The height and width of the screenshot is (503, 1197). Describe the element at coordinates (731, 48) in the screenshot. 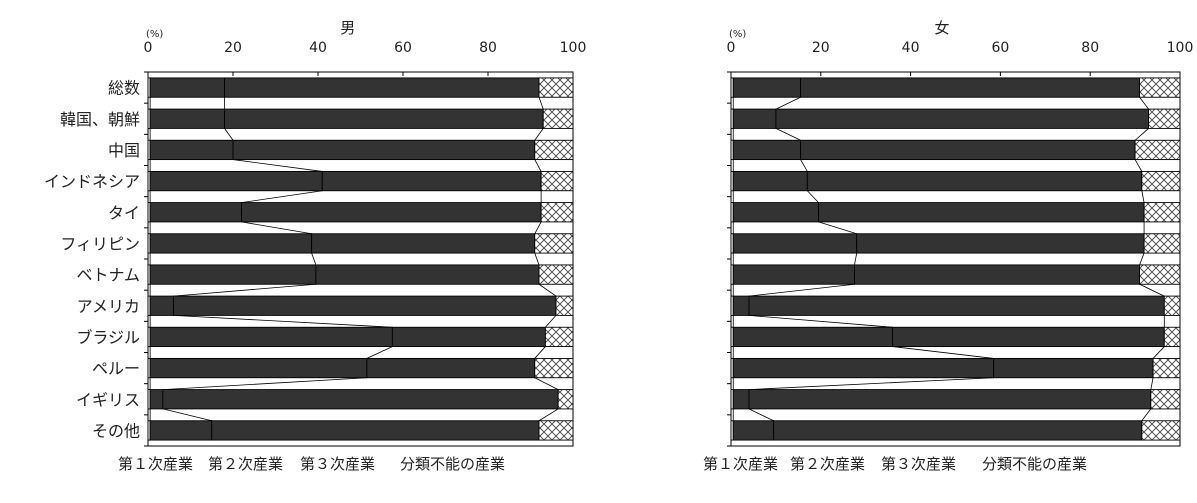

I see `x-tick-label: 0` at that location.